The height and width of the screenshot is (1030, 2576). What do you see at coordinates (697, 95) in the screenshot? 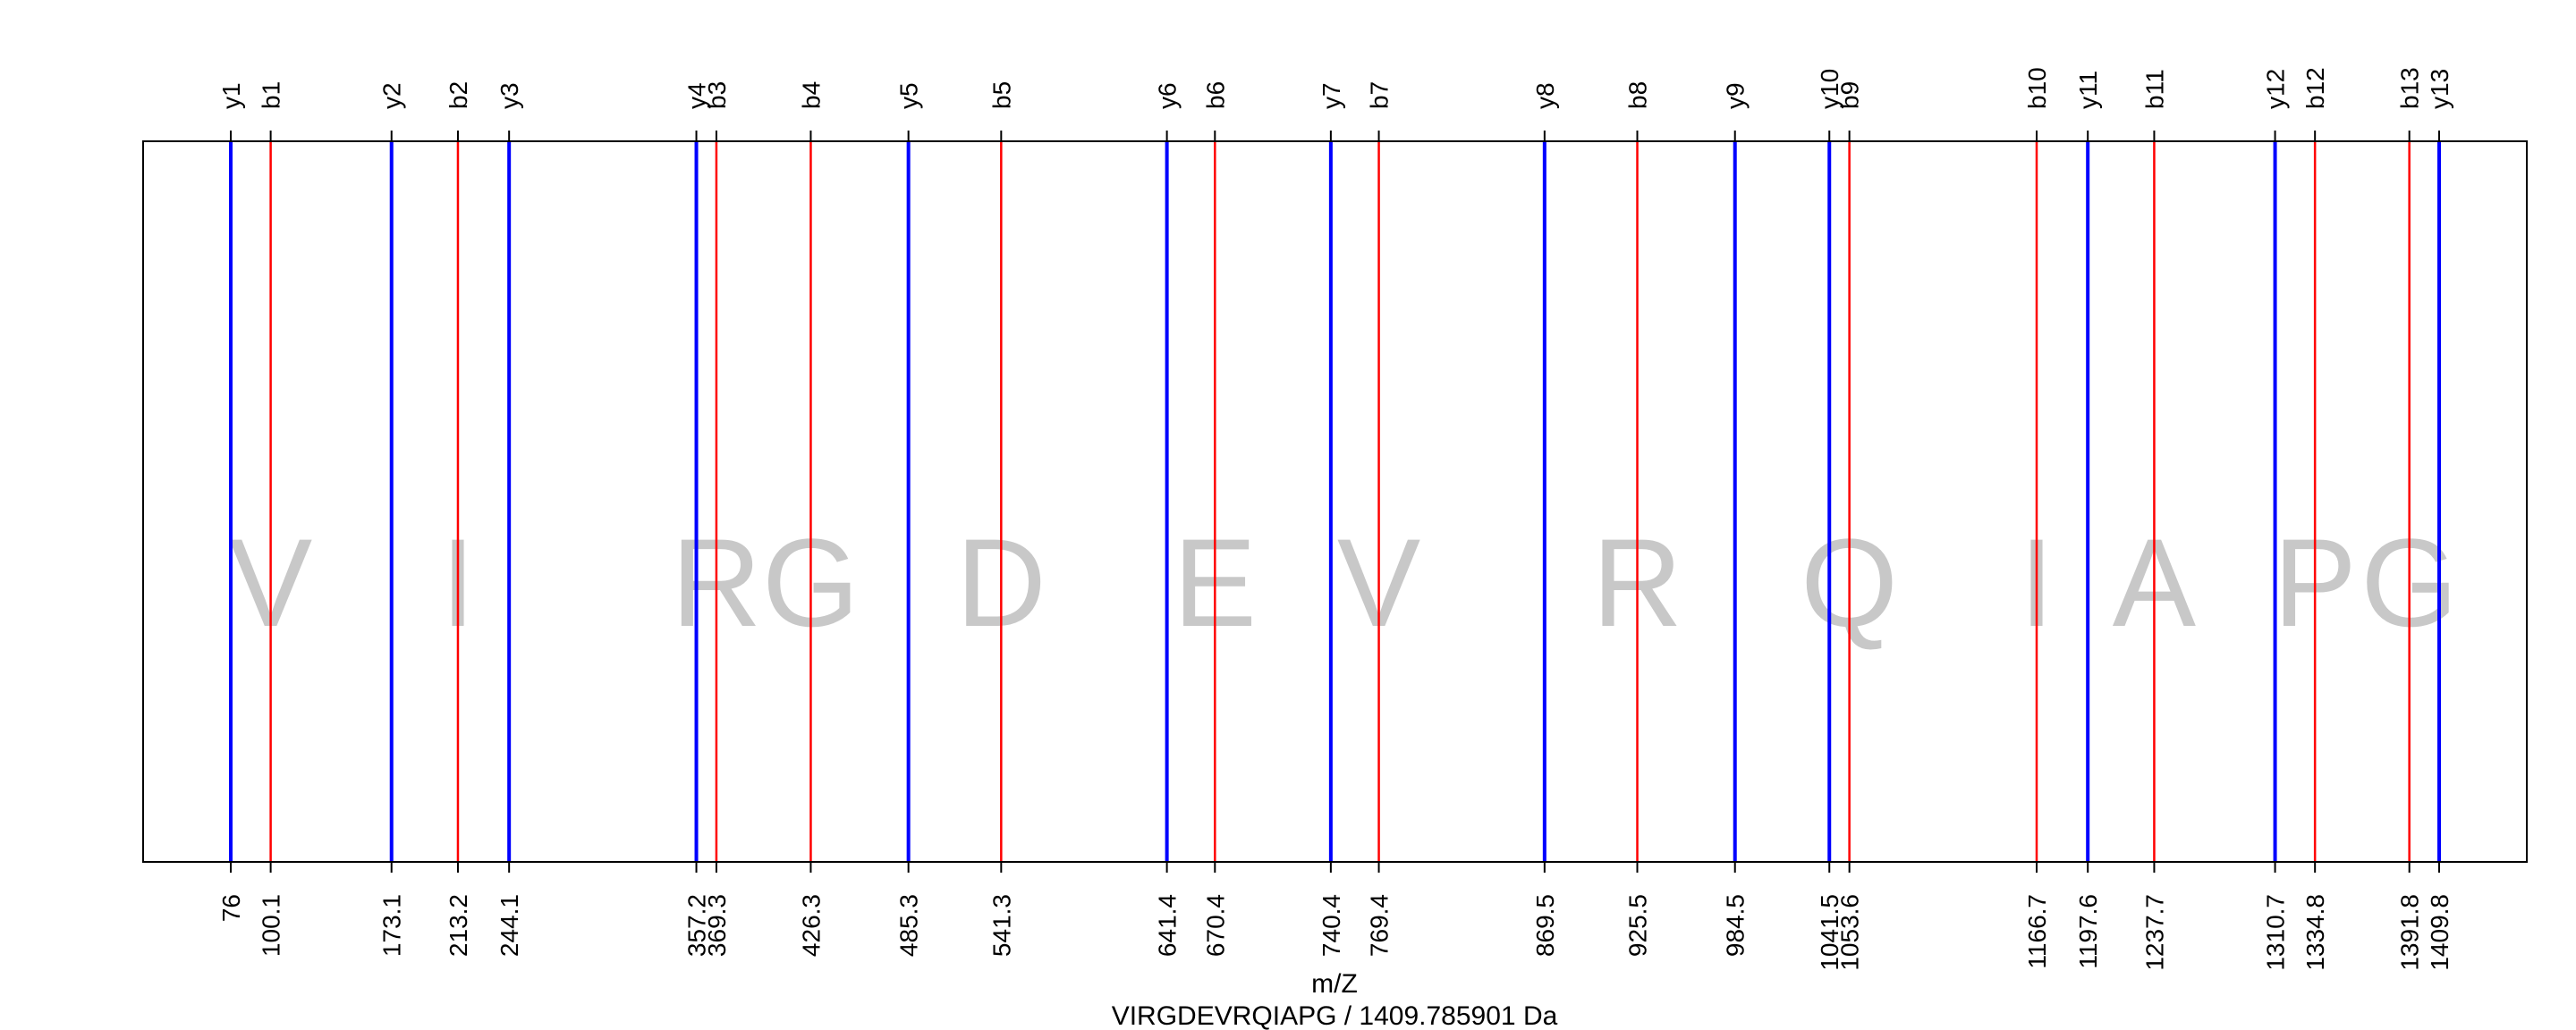
I see `y-ion-label: y4` at bounding box center [697, 95].